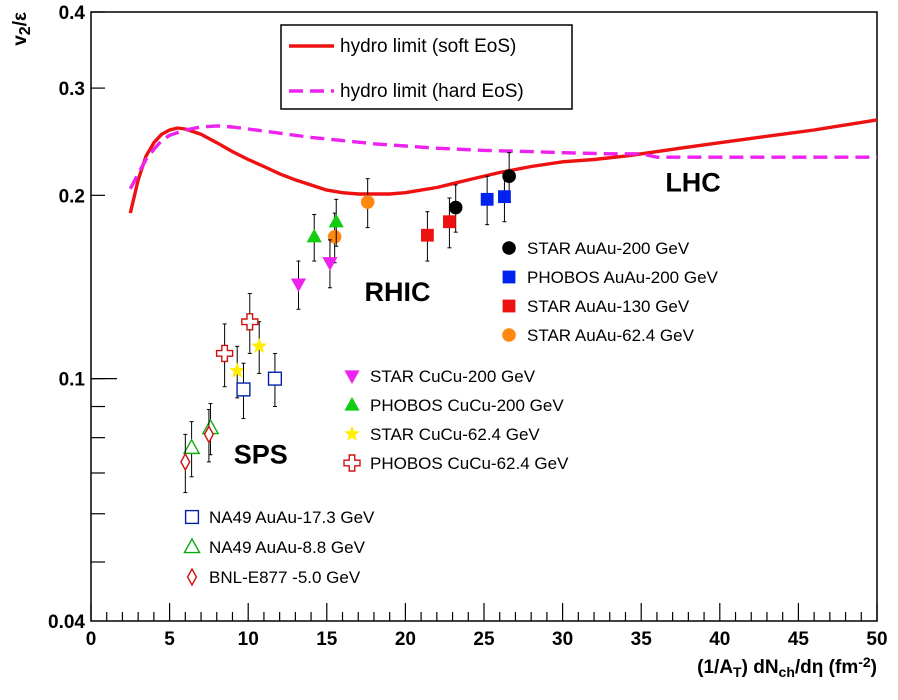 The image size is (898, 700). I want to click on annotation-sps: SPS, so click(261, 455).